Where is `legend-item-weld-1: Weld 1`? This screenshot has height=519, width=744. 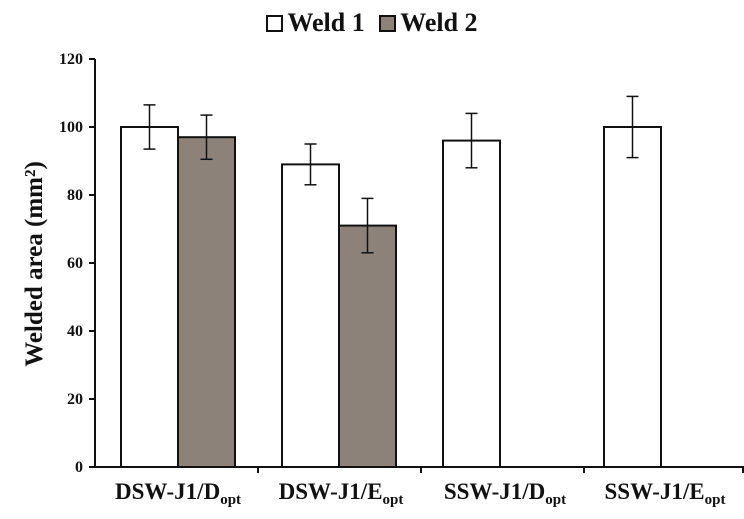
legend-item-weld-1: Weld 1 is located at coordinates (315, 23).